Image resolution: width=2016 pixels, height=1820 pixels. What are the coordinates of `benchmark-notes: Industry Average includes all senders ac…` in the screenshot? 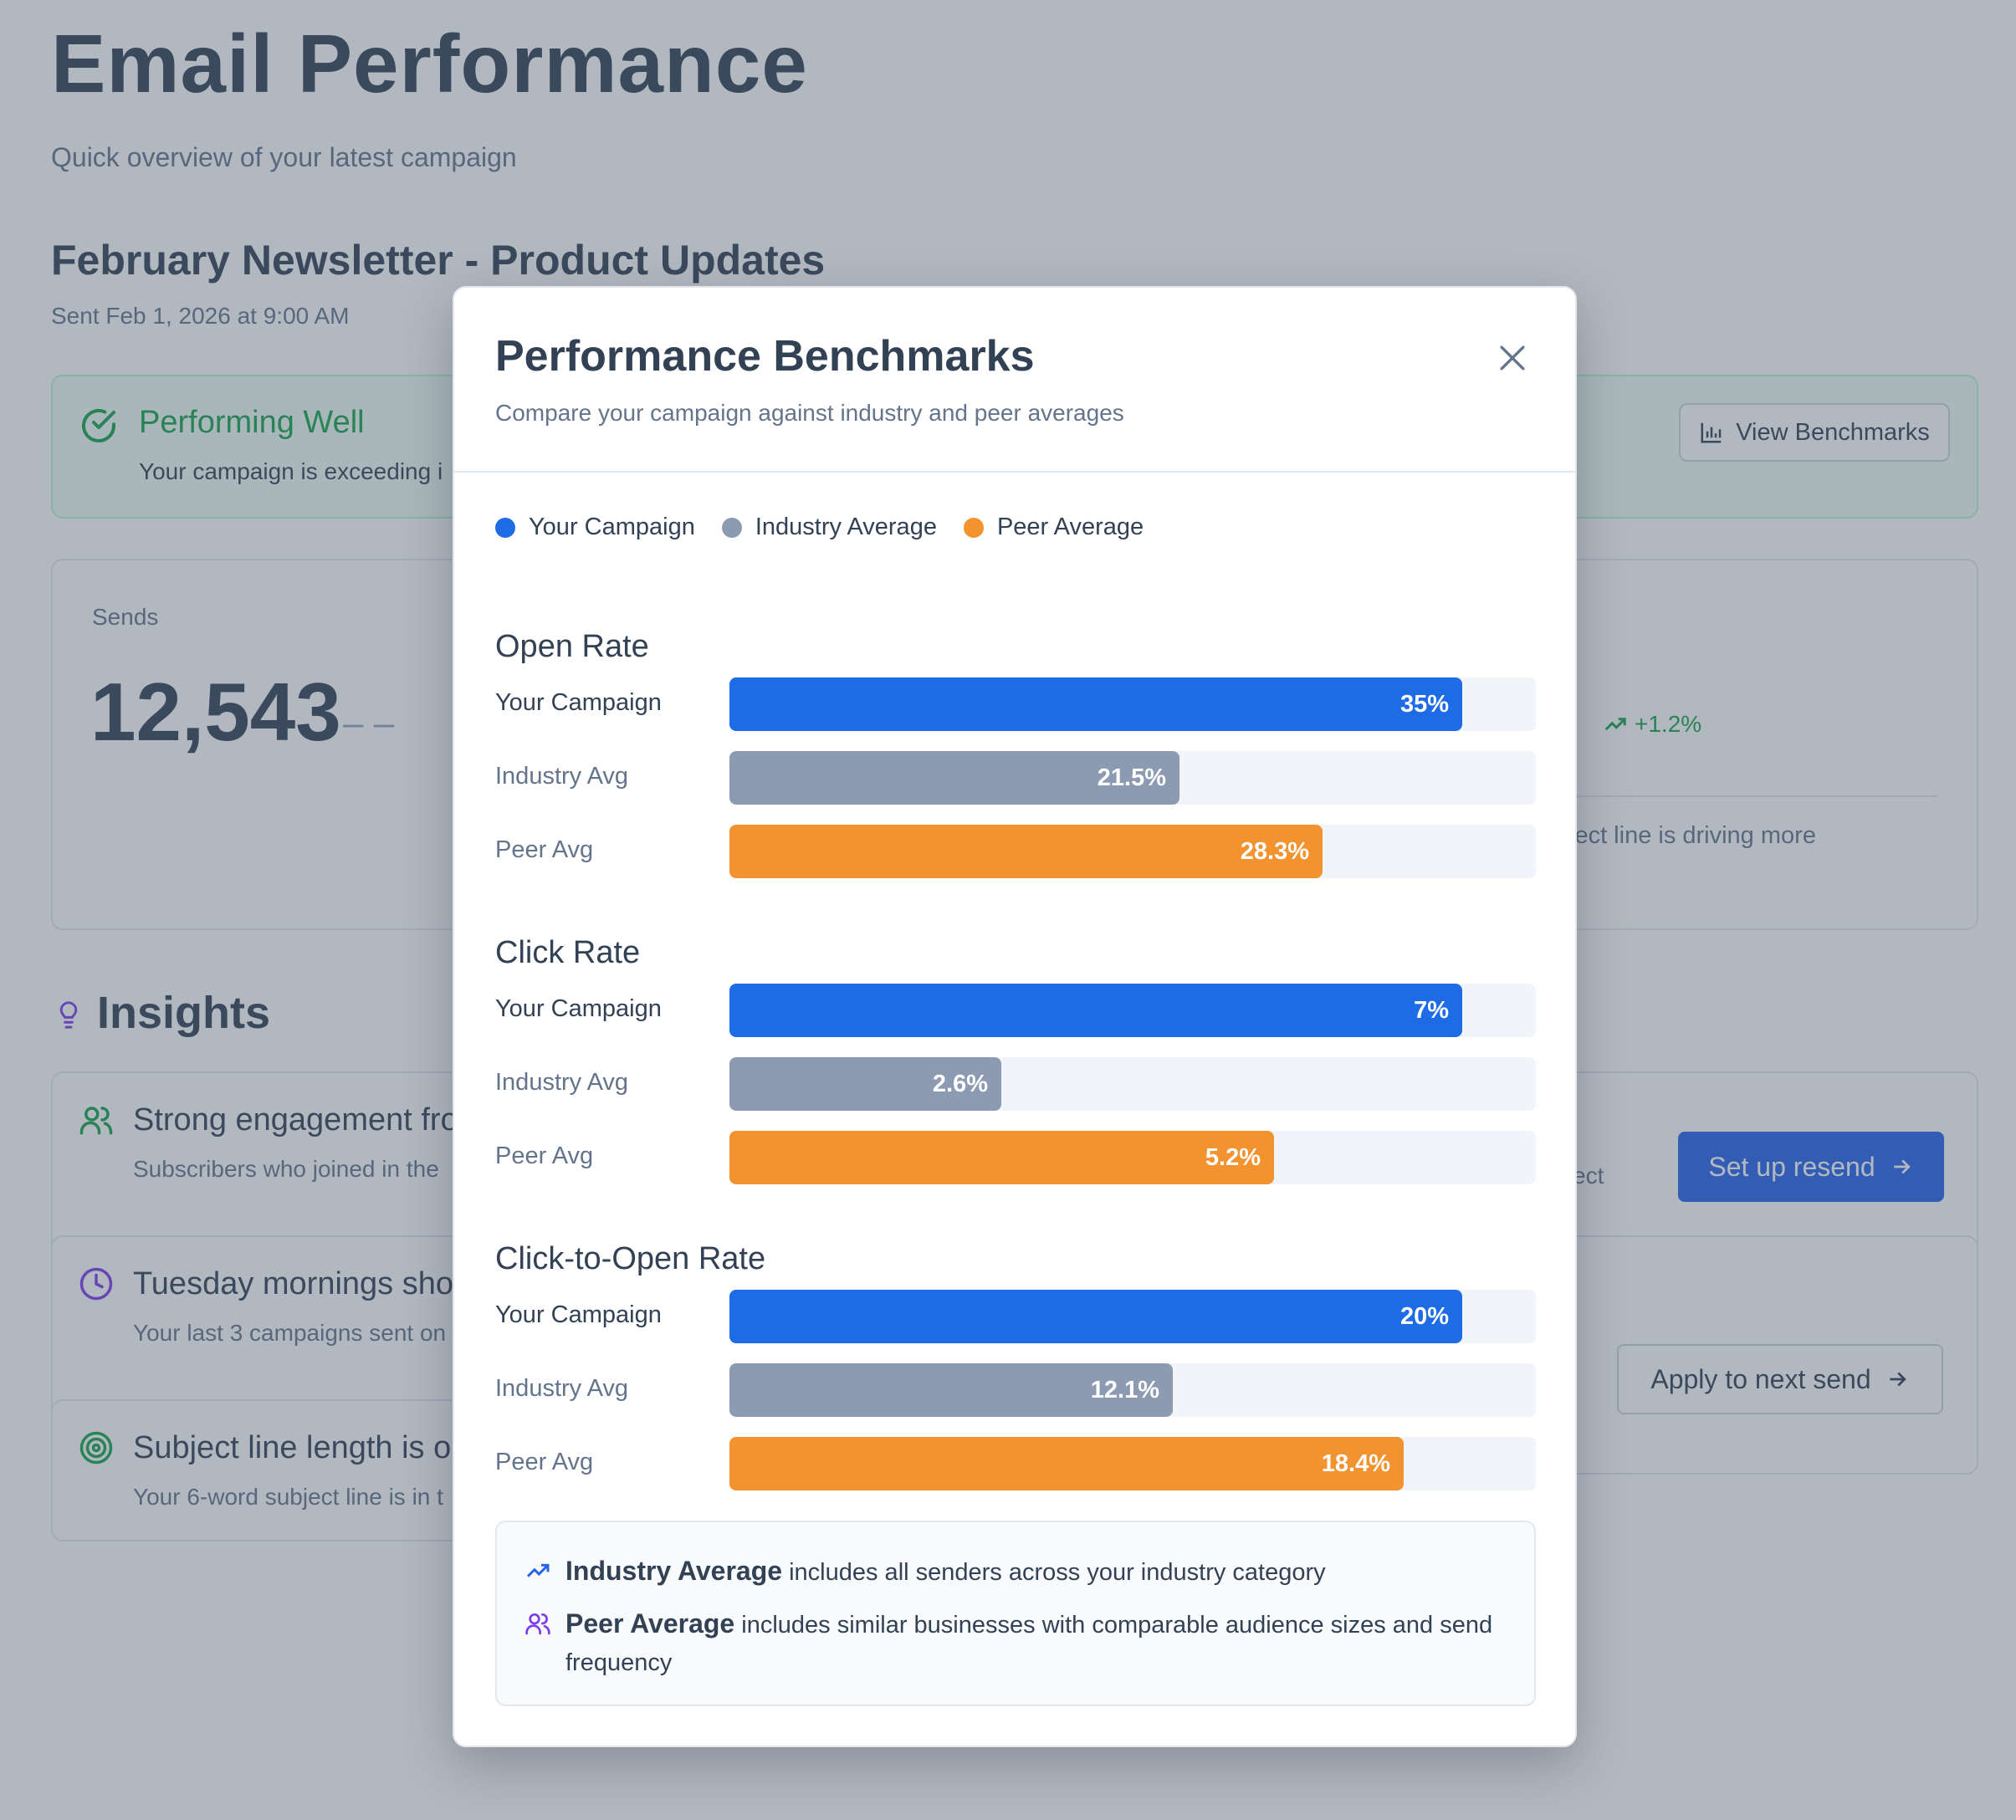 It's located at (1016, 1613).